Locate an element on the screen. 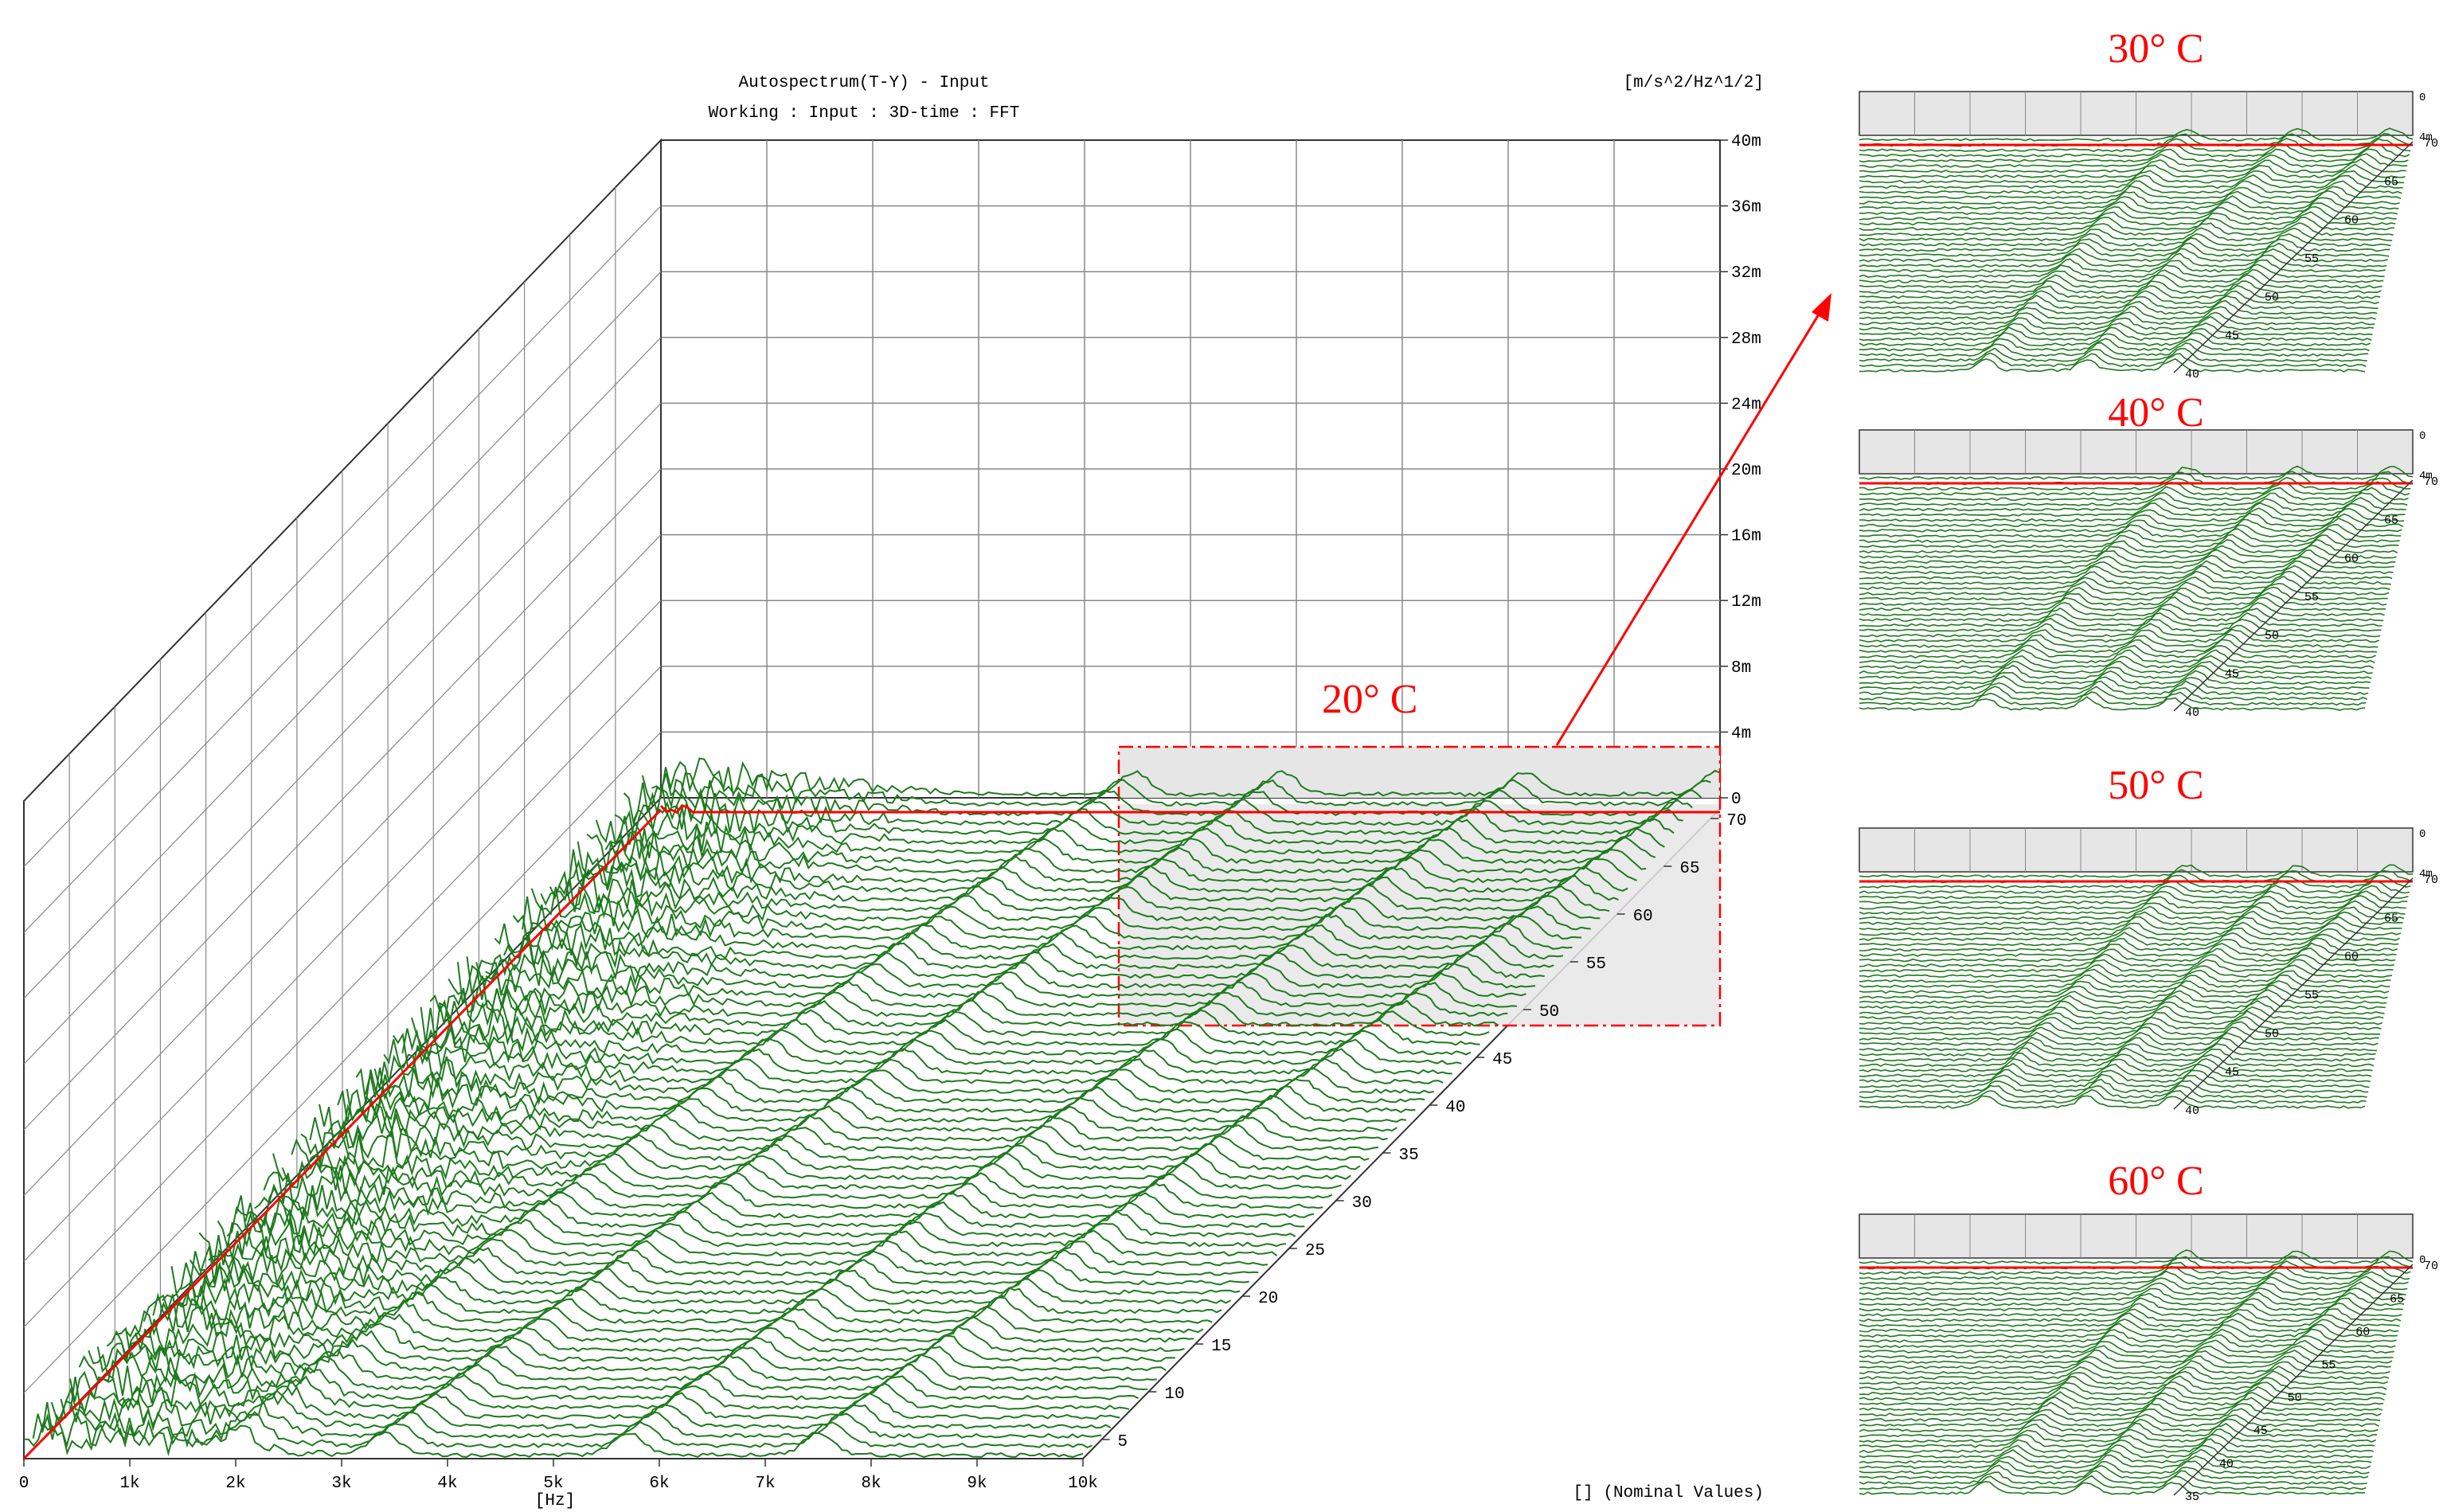  depth-tick-label: 40 is located at coordinates (1455, 1108).